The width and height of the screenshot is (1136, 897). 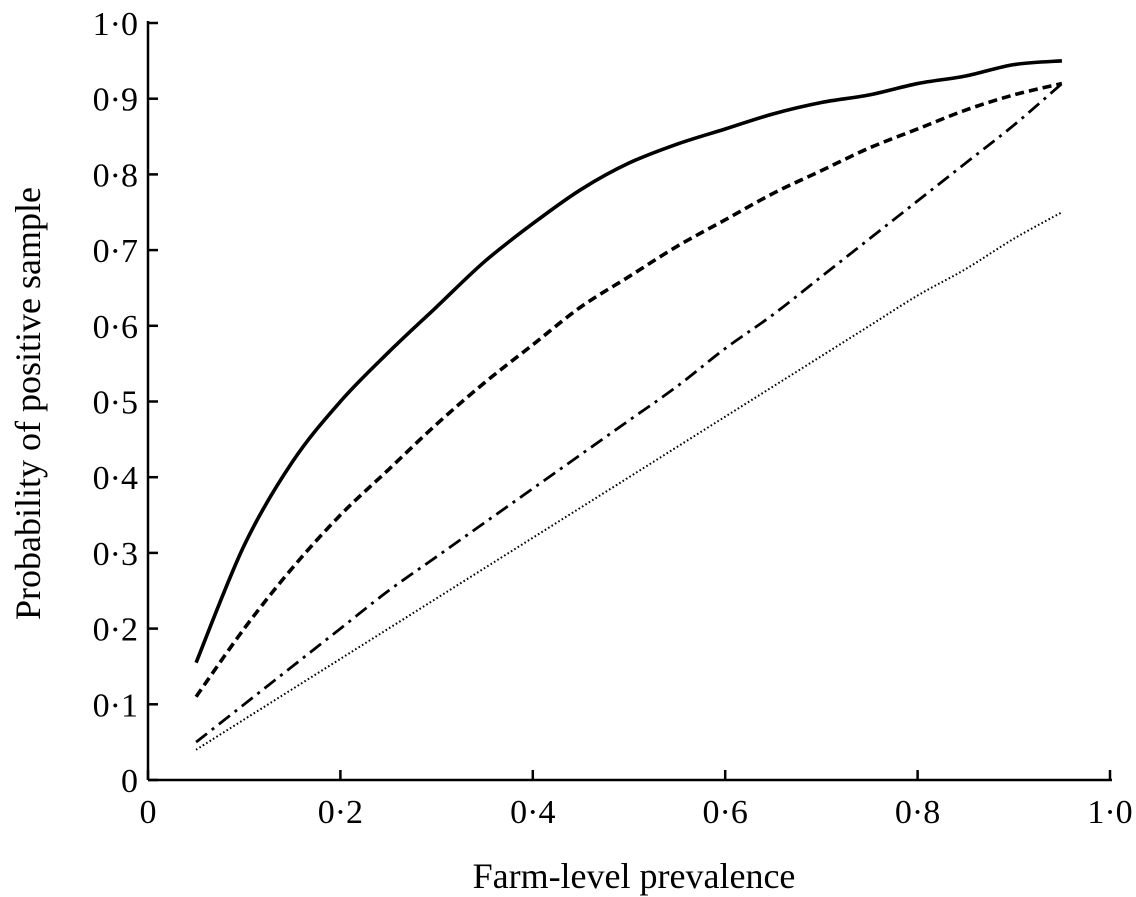 I want to click on x-tick-label: 1·0, so click(x=1109, y=812).